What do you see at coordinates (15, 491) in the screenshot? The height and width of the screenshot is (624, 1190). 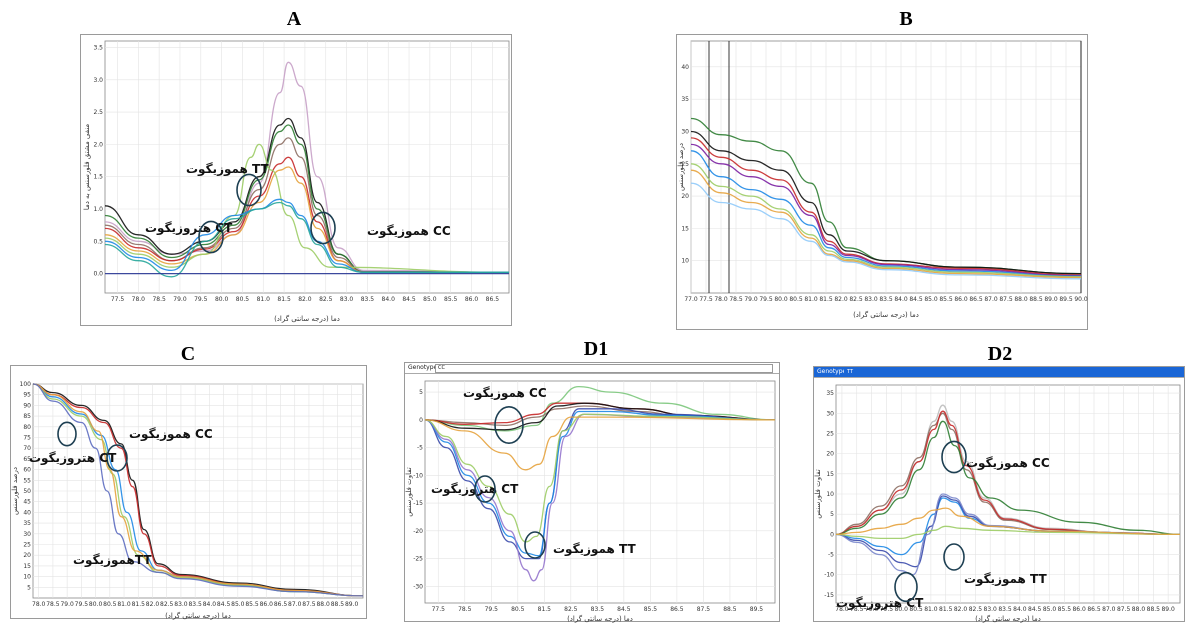 I see `y-axis-label: درصد فلورسنس` at bounding box center [15, 491].